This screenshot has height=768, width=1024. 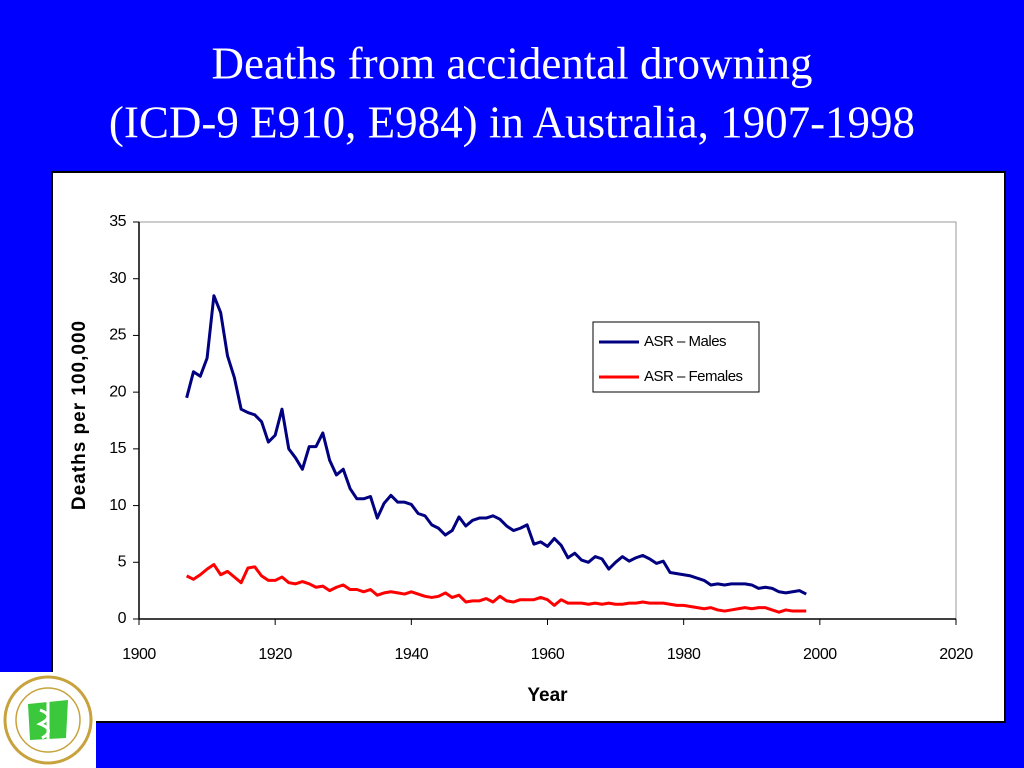 What do you see at coordinates (956, 654) in the screenshot?
I see `x-tick-label: 2020` at bounding box center [956, 654].